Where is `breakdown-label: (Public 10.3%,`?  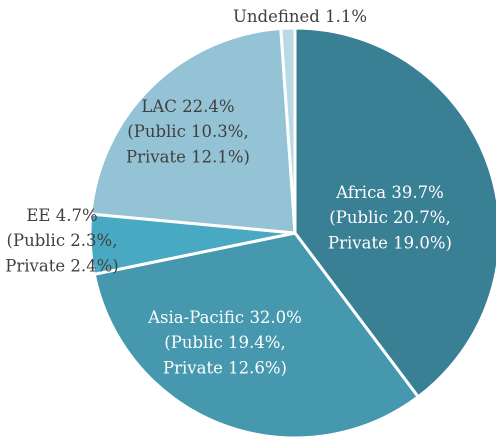
breakdown-label: (Public 10.3%, is located at coordinates (187, 131).